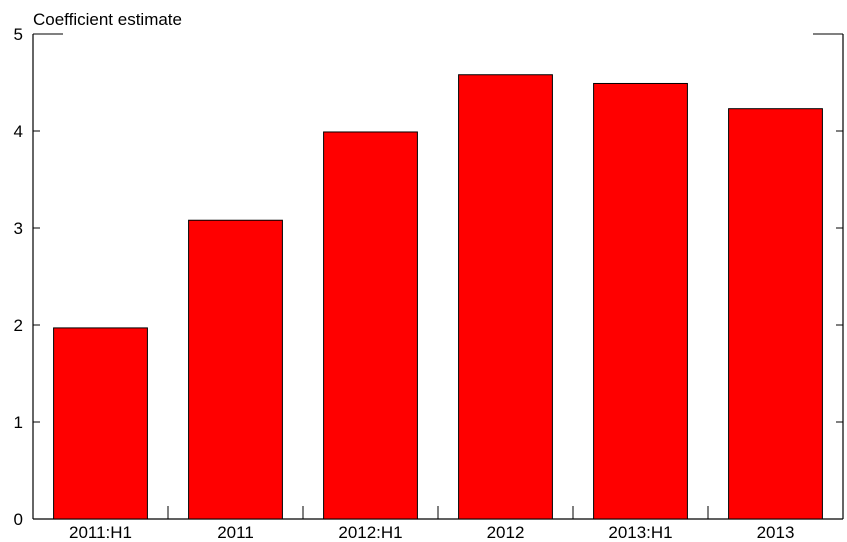  Describe the element at coordinates (100, 532) in the screenshot. I see `x-tick-label: 2011:H1` at that location.